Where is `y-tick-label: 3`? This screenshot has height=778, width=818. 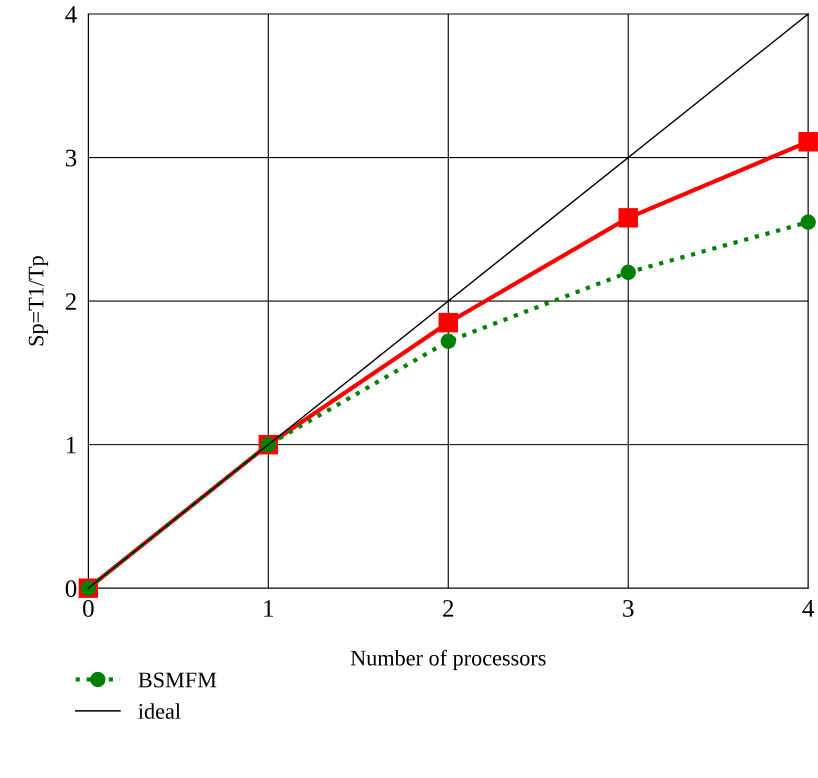 y-tick-label: 3 is located at coordinates (71, 158).